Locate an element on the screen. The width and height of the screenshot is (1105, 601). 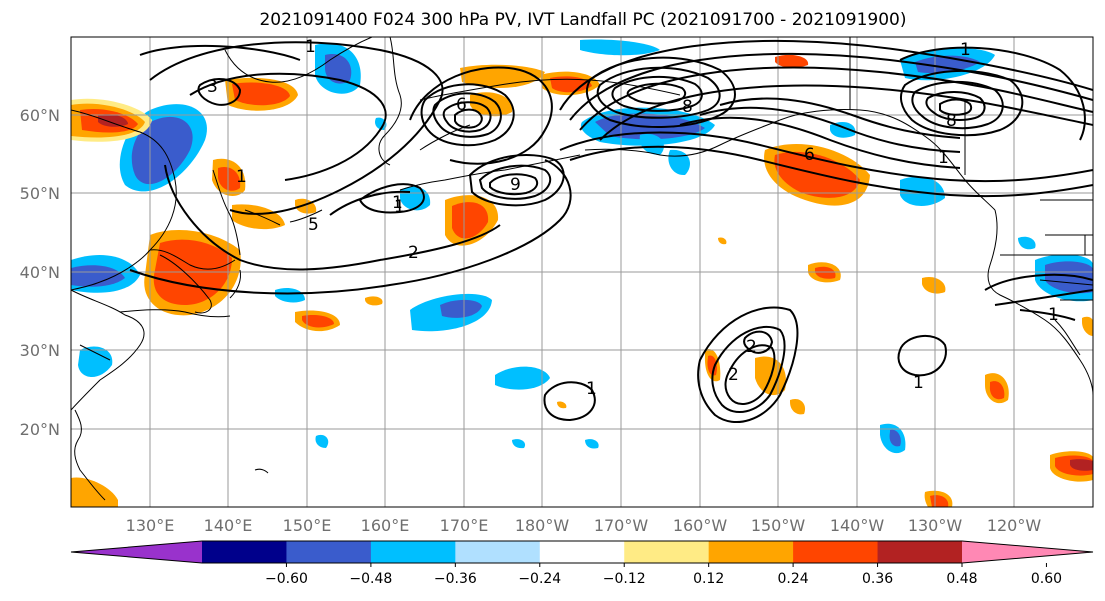
lon-label: 140°W is located at coordinates (857, 525).